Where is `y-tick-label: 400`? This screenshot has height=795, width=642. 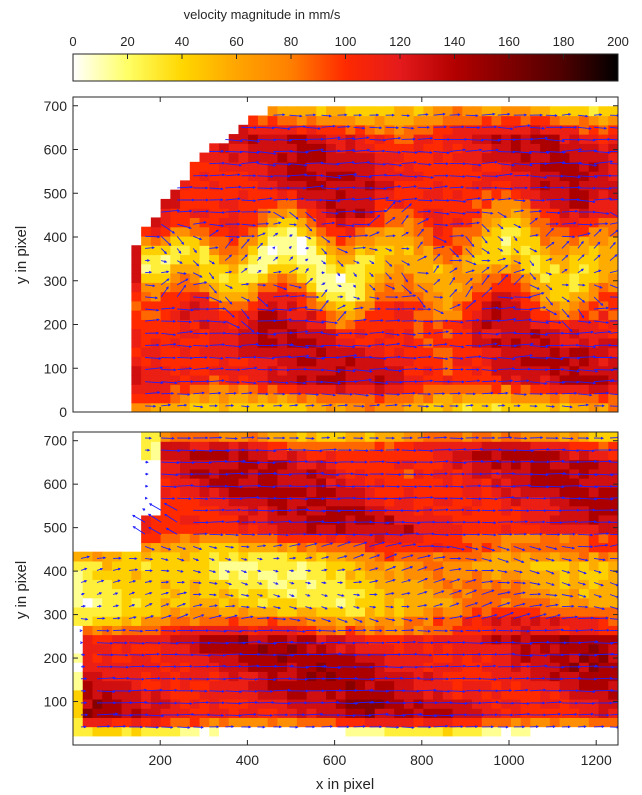
y-tick-label: 400 is located at coordinates (56, 237).